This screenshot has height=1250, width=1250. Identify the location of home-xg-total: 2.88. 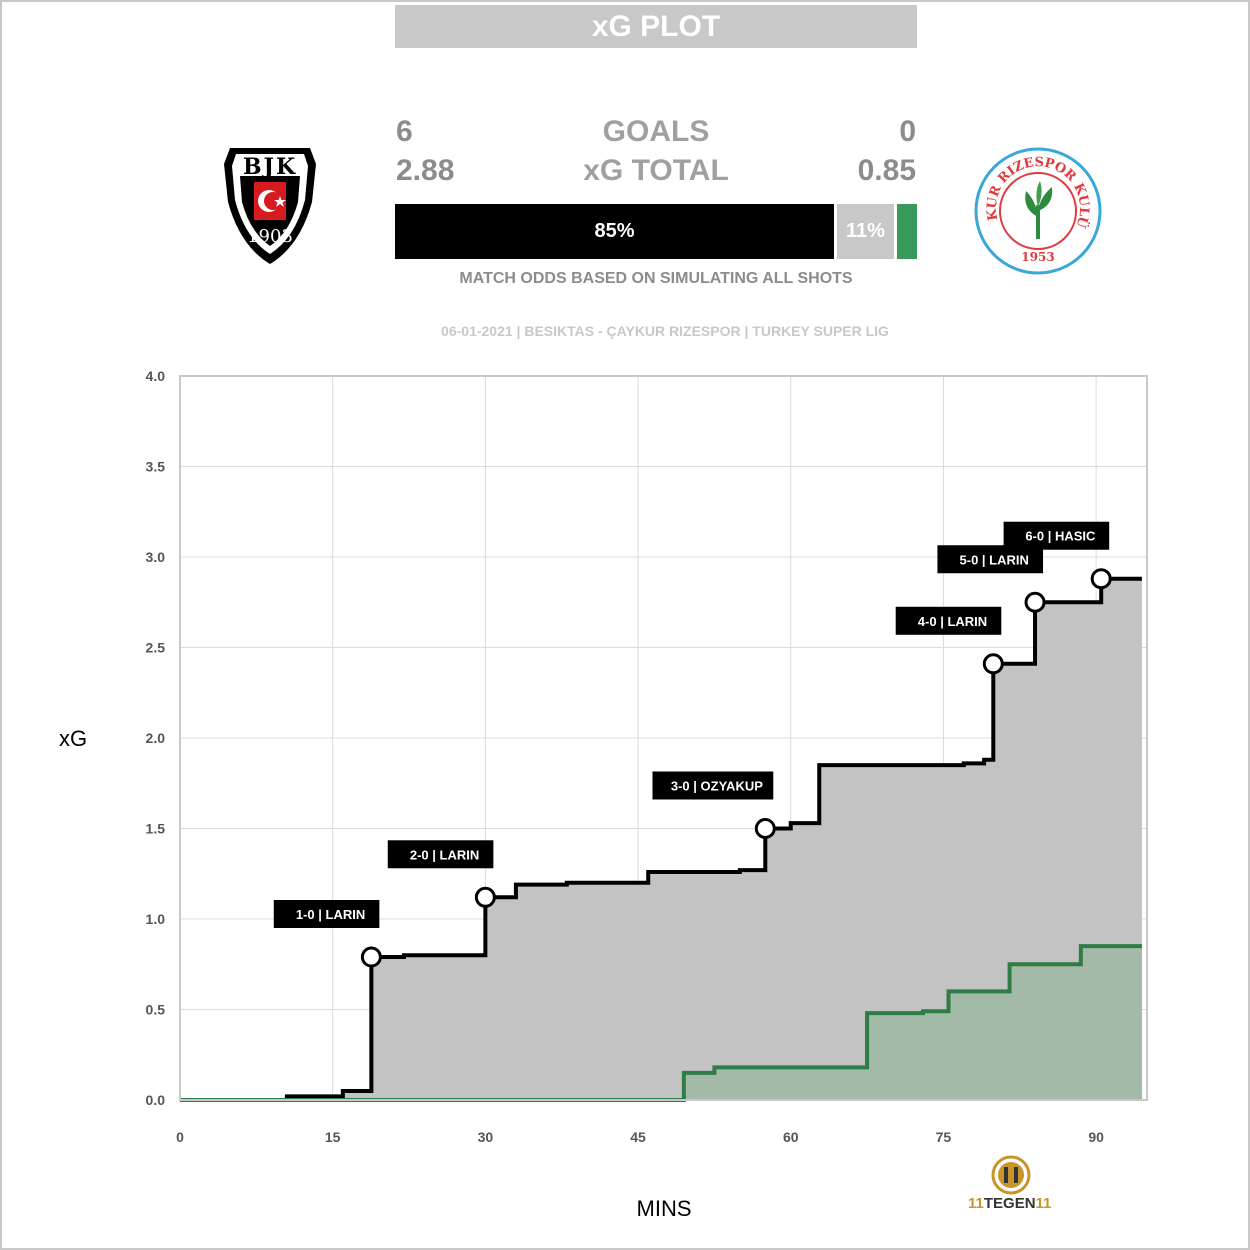
(425, 170).